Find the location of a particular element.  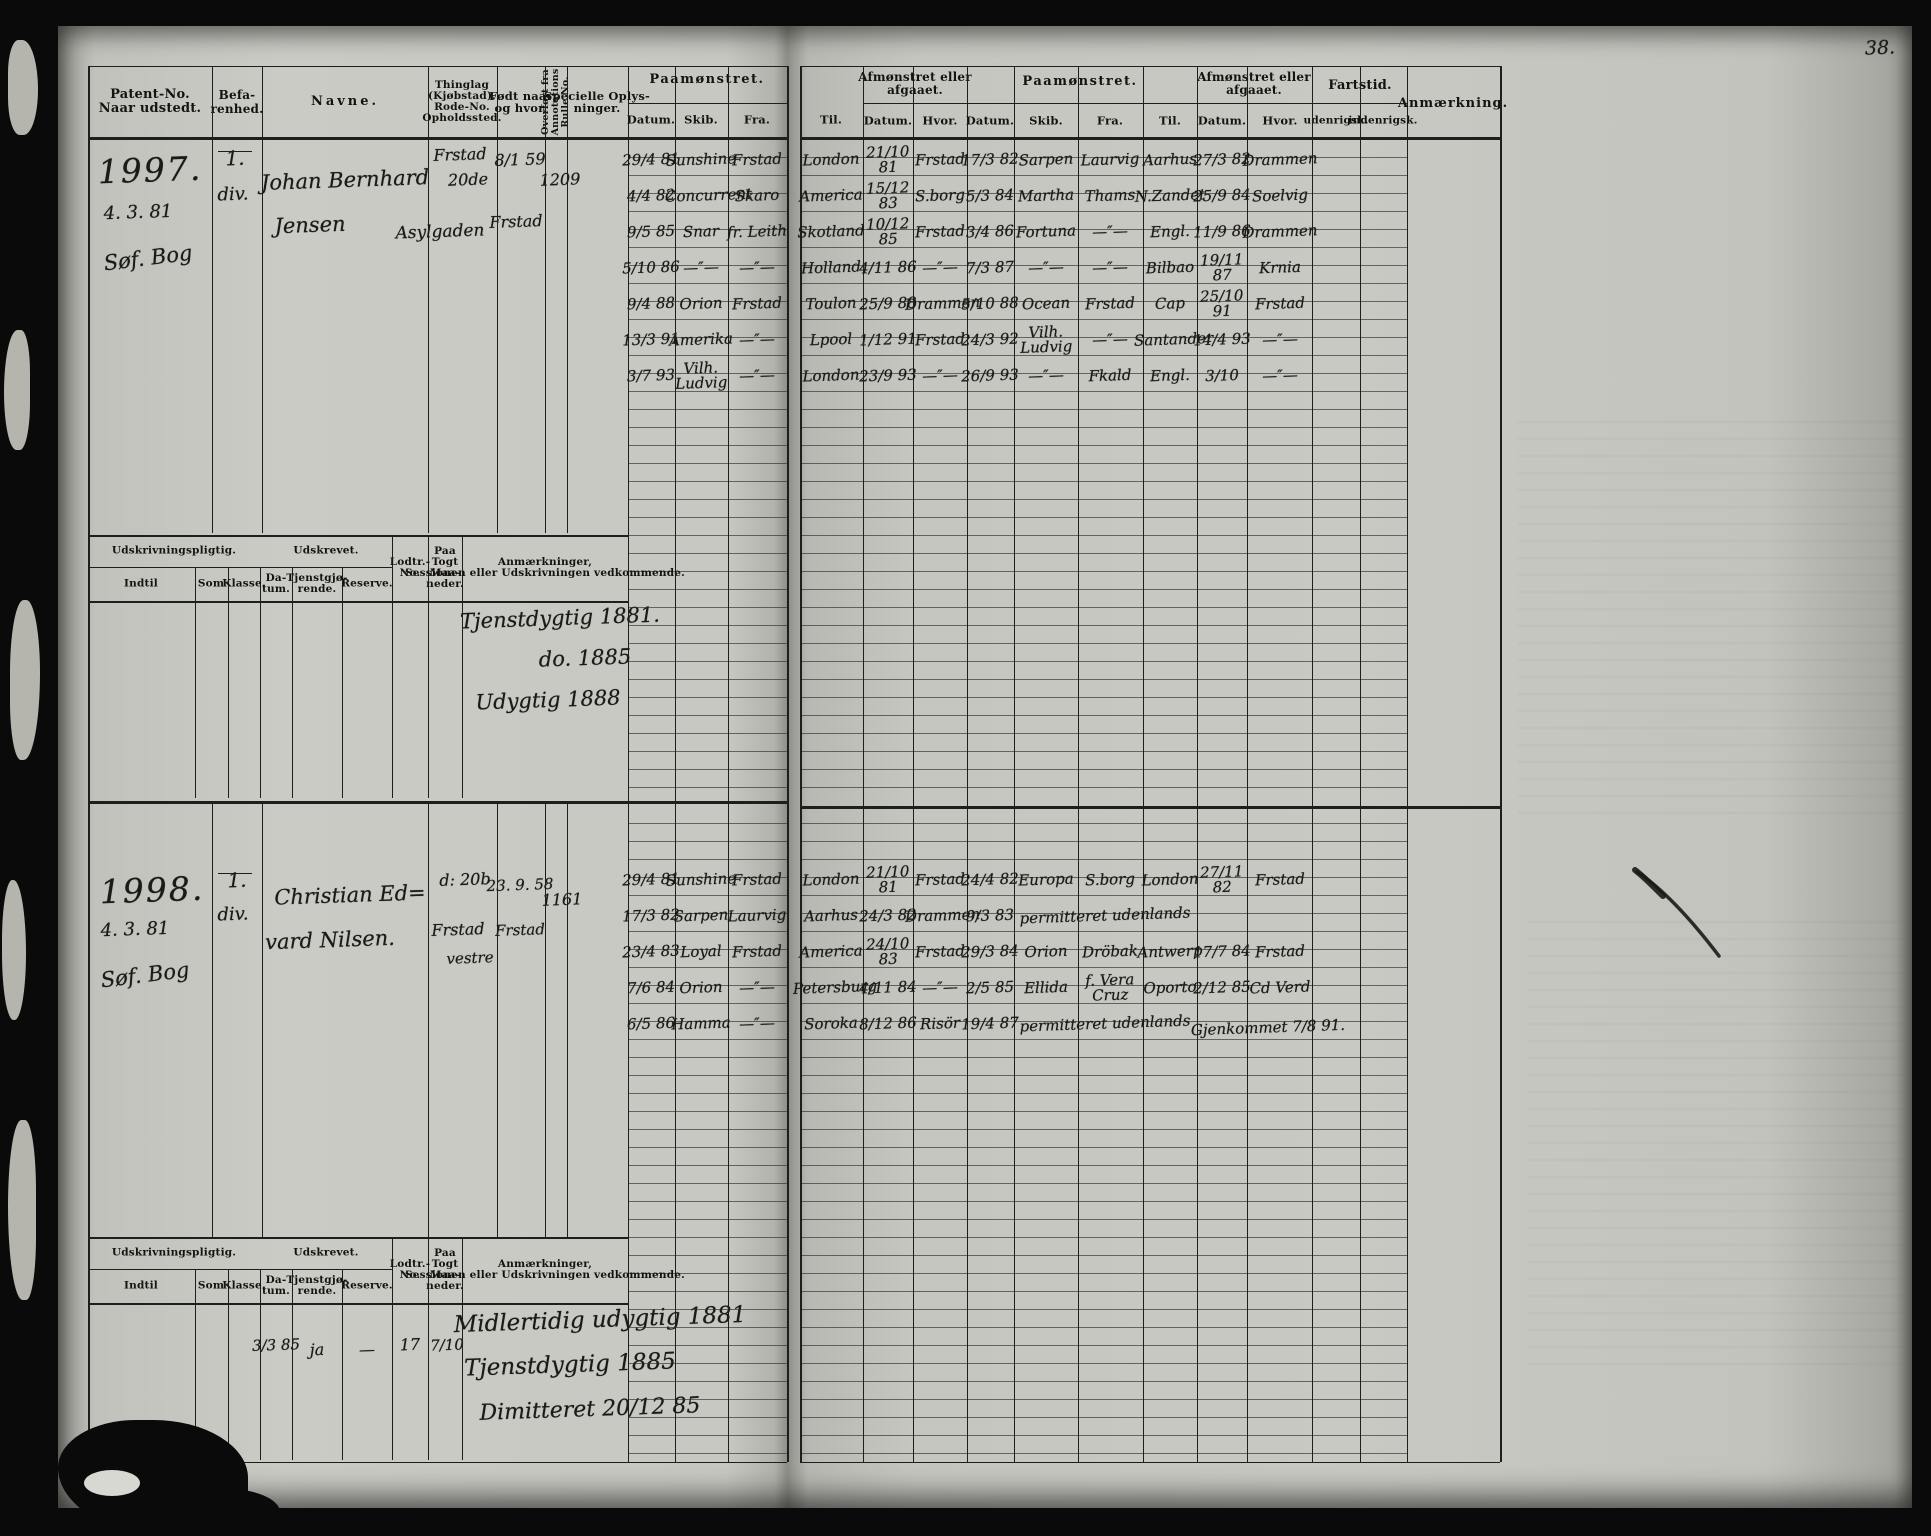

header-fra-left: Fra. is located at coordinates (757, 119).